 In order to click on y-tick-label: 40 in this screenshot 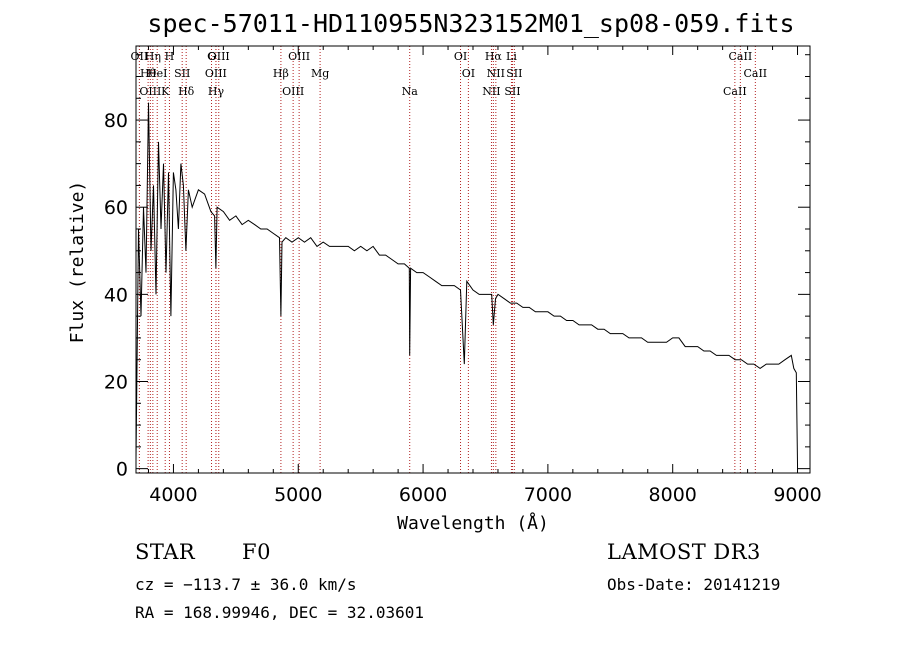, I will do `click(116, 295)`.